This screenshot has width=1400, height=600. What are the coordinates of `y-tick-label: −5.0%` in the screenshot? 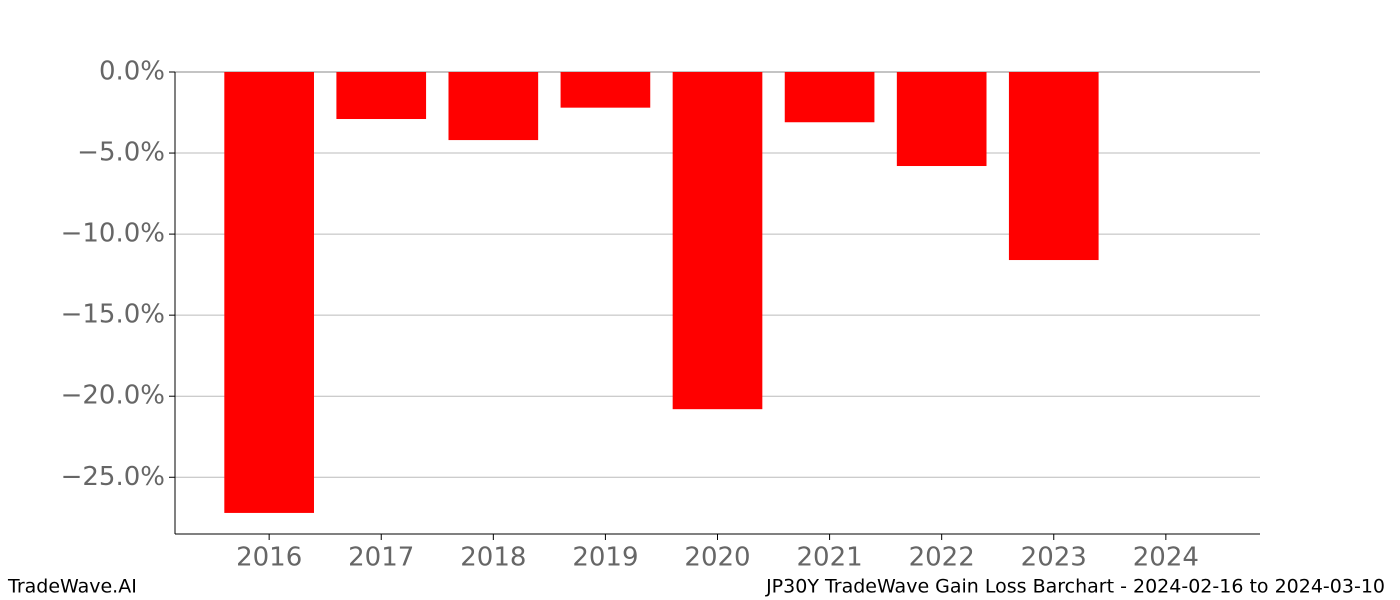 It's located at (121, 153).